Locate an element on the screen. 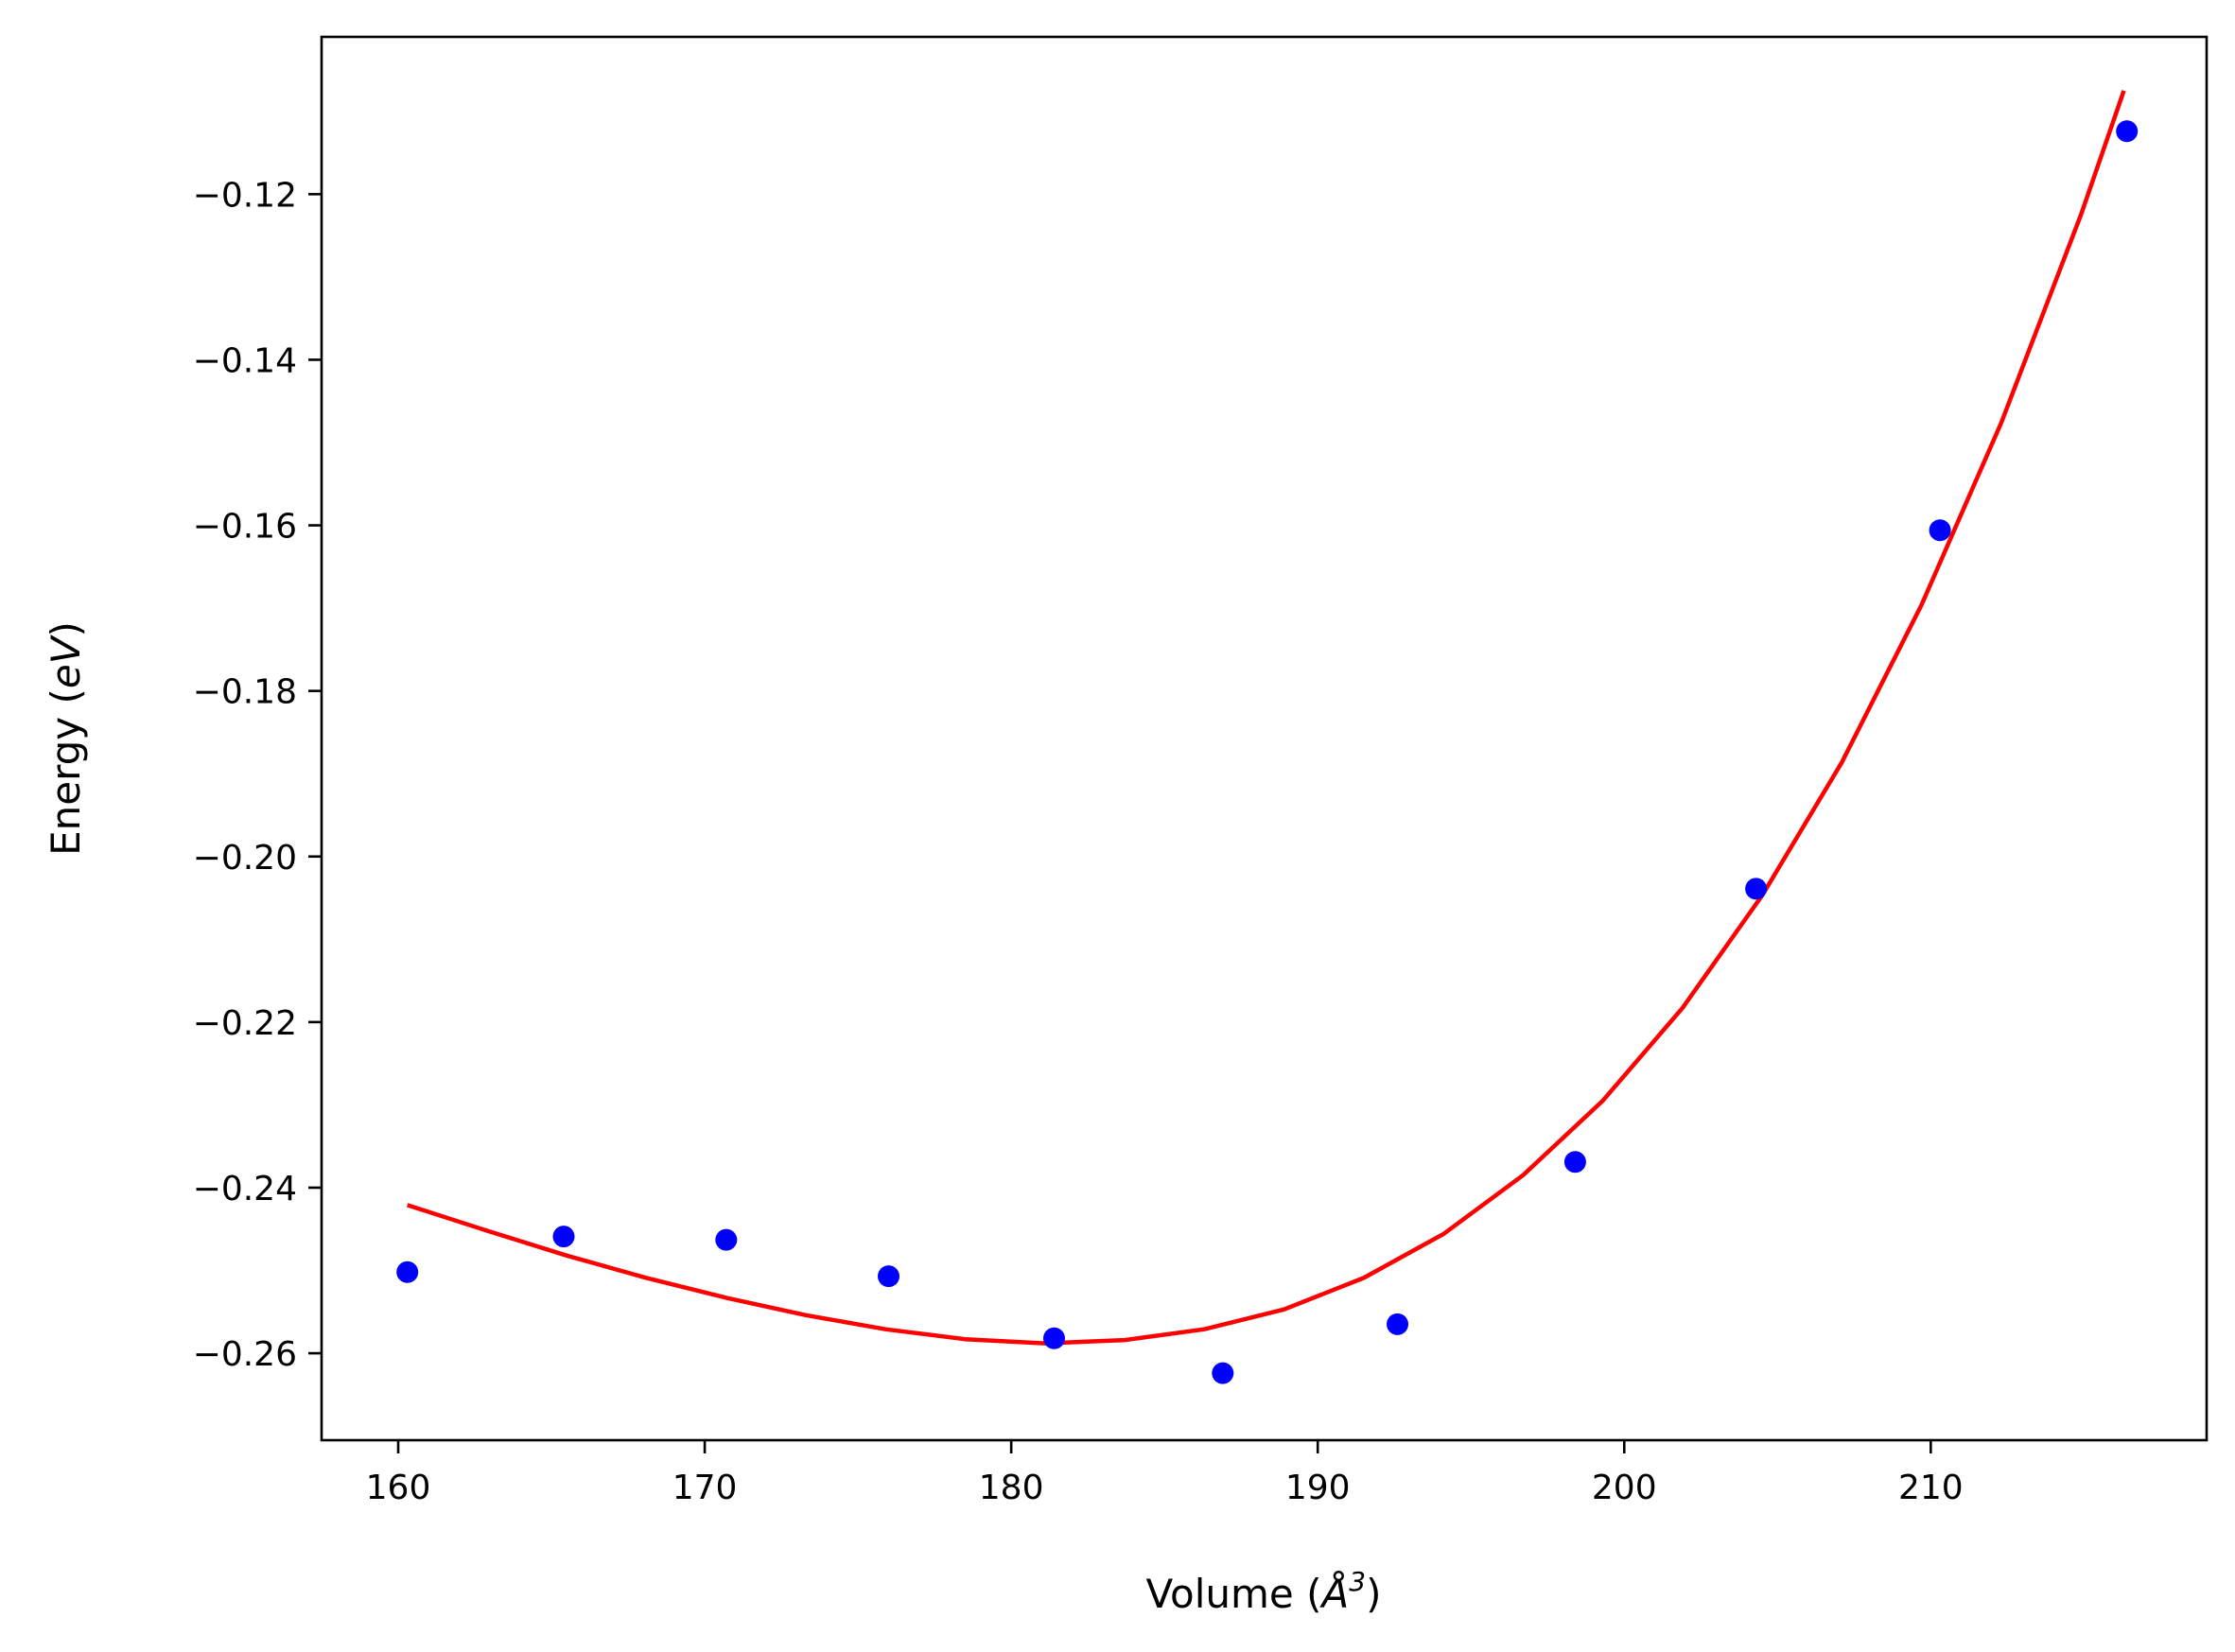 The height and width of the screenshot is (1652, 2235). y-tick-label: −0.26 is located at coordinates (245, 1355).